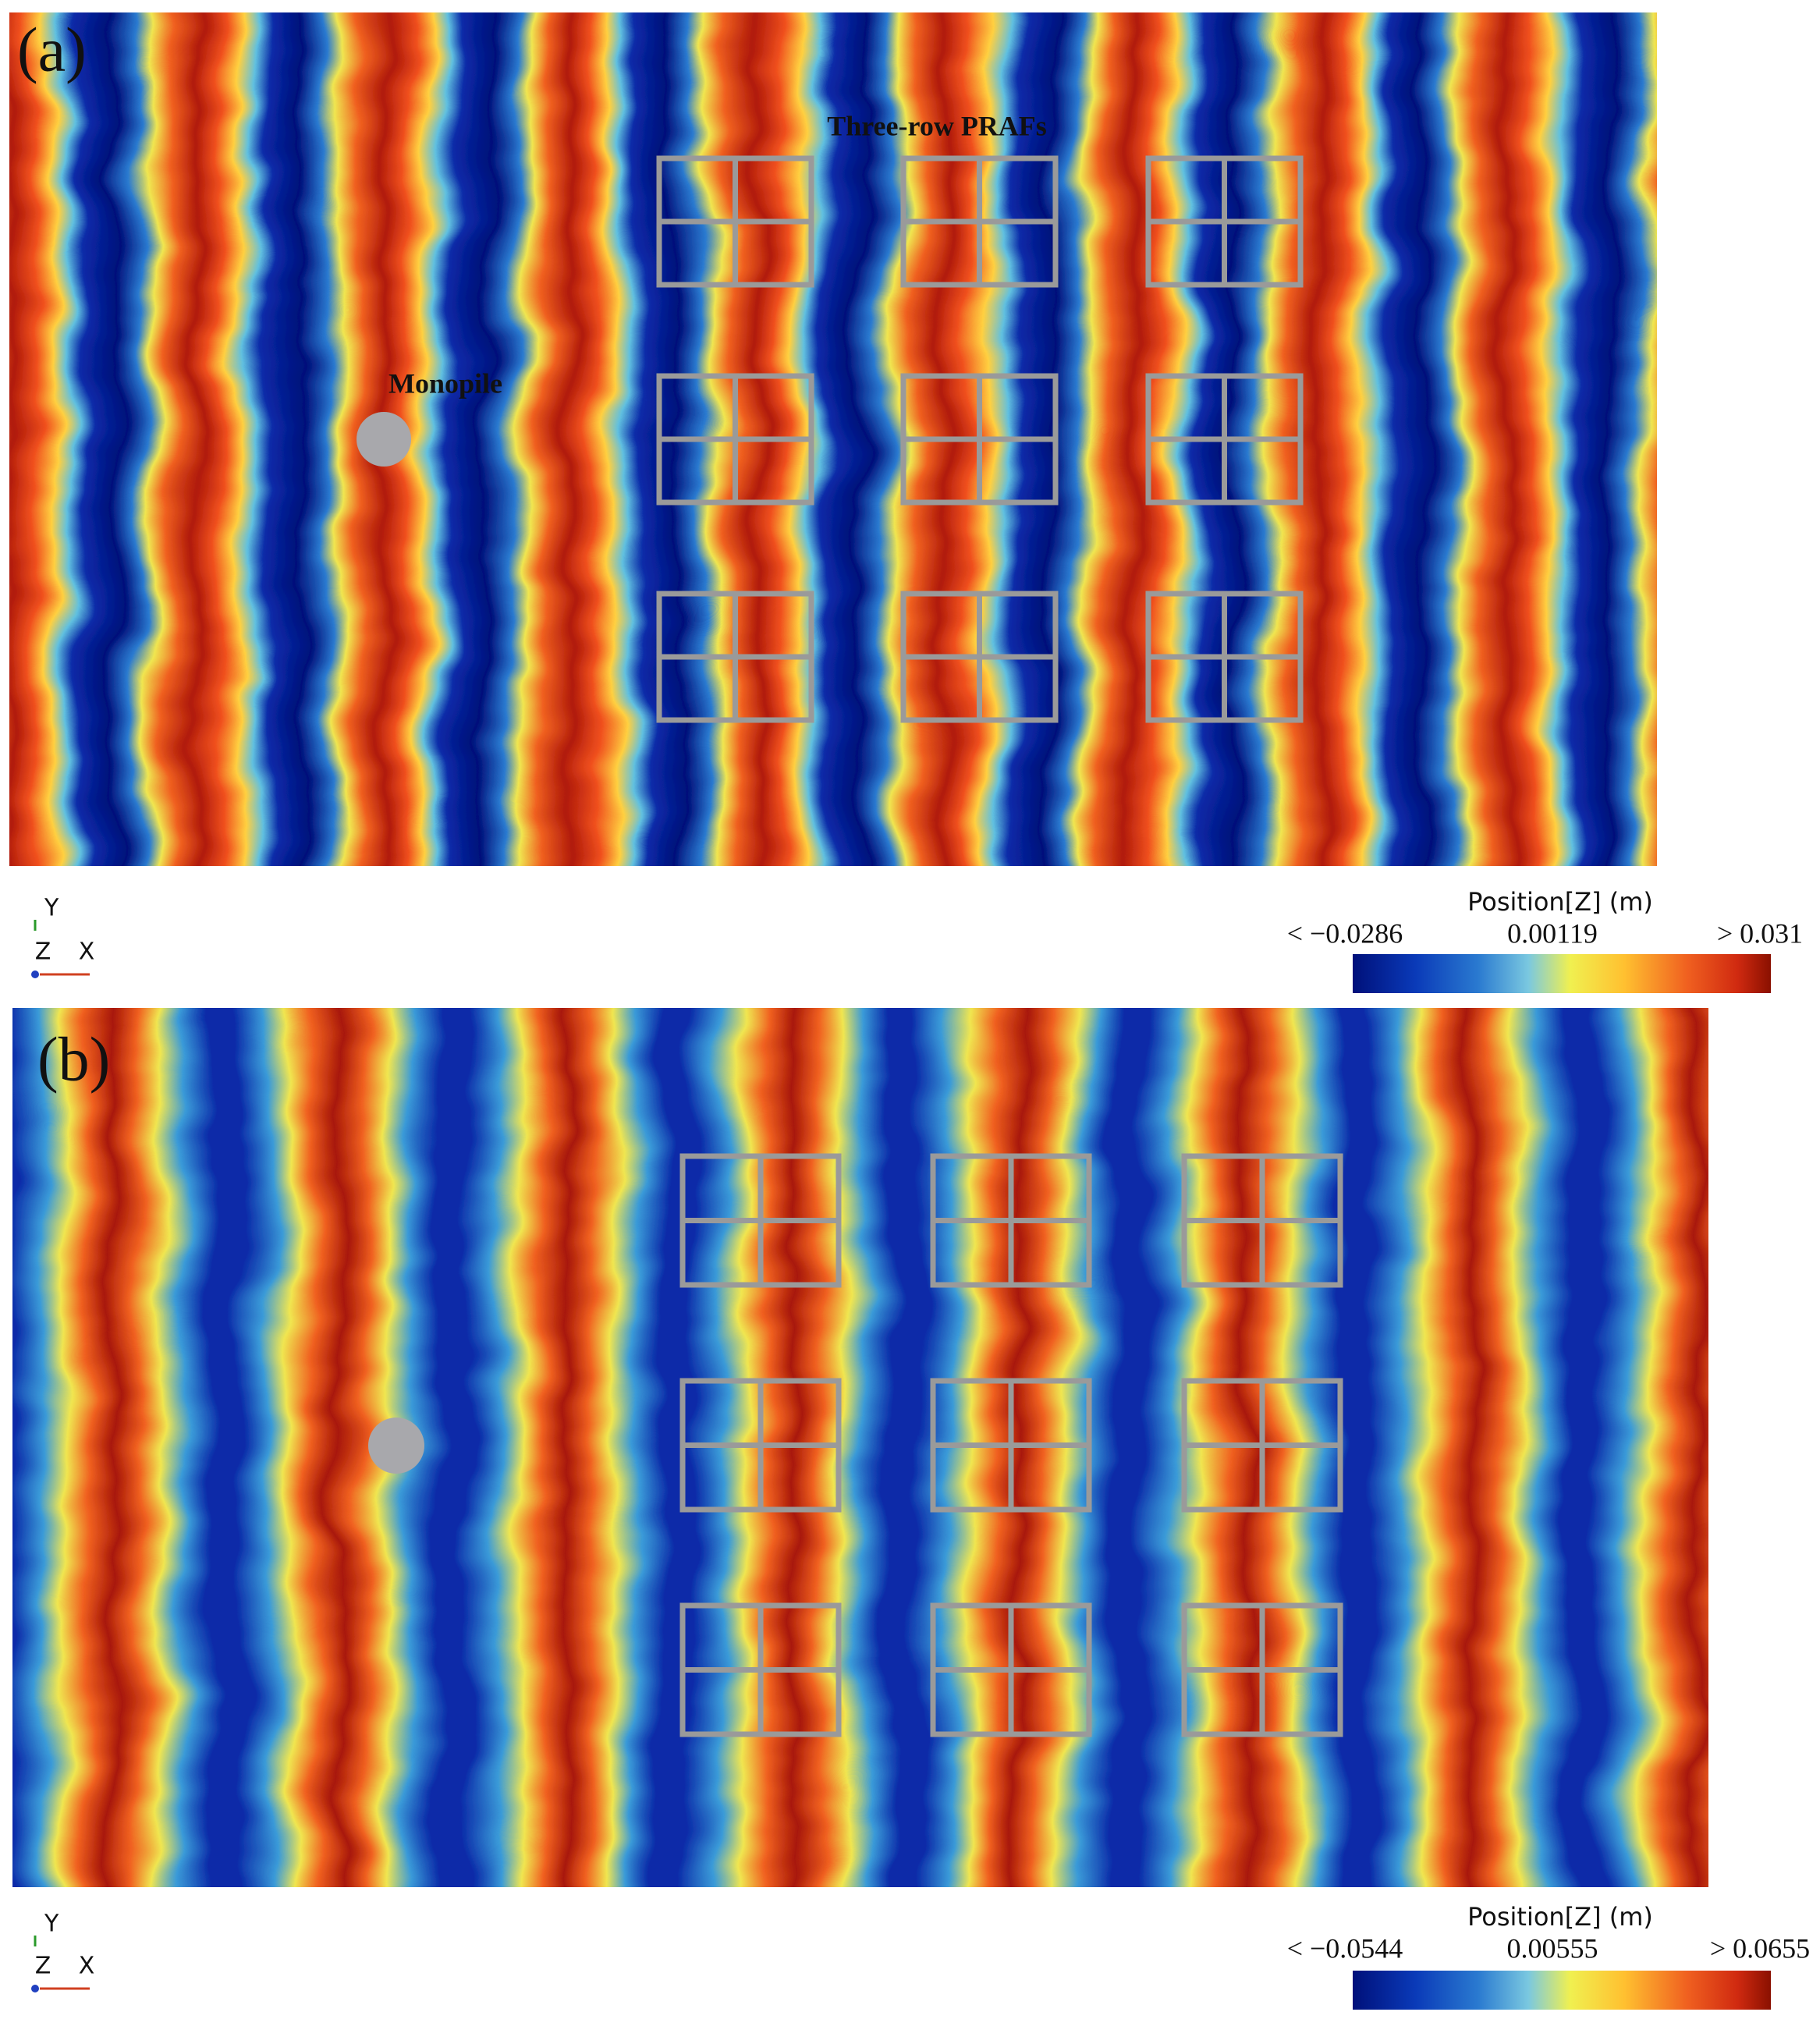 This screenshot has width=1820, height=2019. I want to click on panel-label: (a), so click(52, 50).